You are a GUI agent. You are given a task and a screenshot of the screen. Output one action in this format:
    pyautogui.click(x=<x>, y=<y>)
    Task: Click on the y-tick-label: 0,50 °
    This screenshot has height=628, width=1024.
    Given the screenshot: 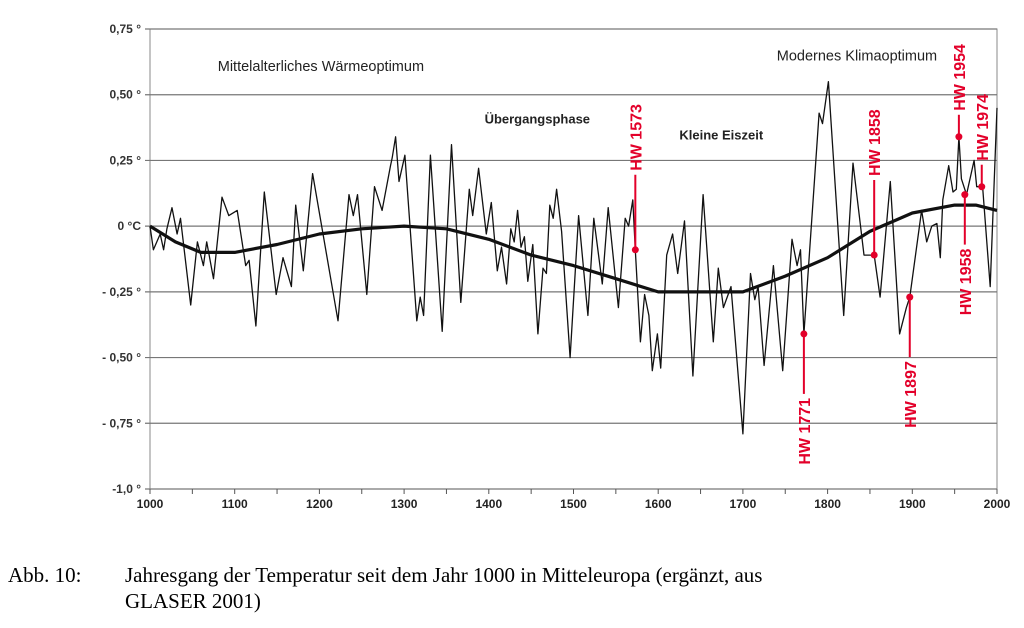 What is the action you would take?
    pyautogui.click(x=126, y=95)
    